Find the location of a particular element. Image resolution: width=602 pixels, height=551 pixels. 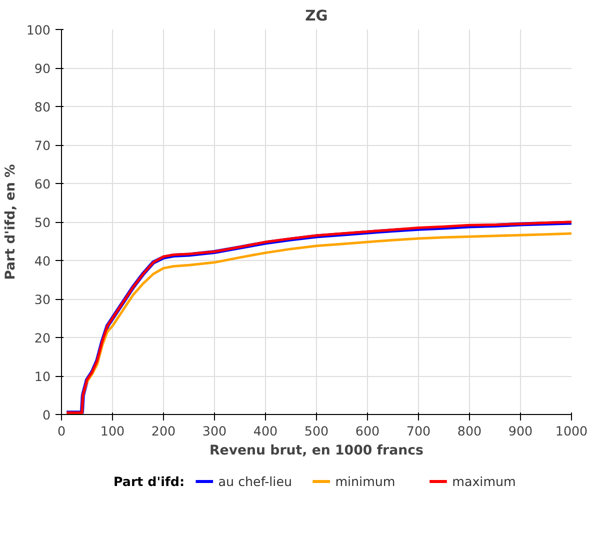

x-tick-label: 400 is located at coordinates (265, 431).